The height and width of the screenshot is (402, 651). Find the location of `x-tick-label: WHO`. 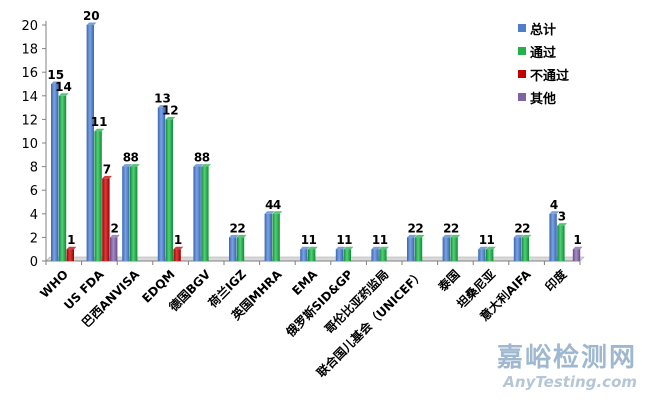

x-tick-label: WHO is located at coordinates (54, 284).